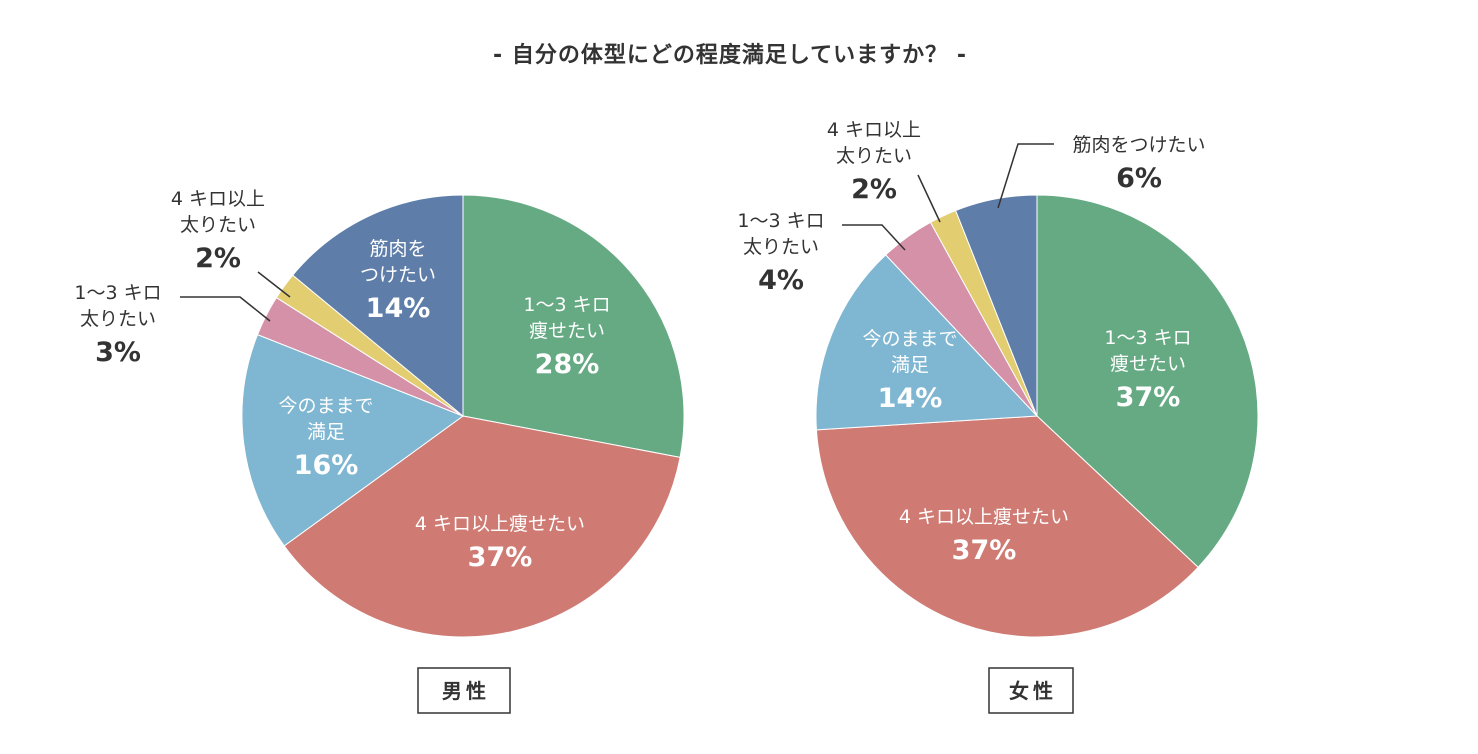 The height and width of the screenshot is (754, 1478). What do you see at coordinates (781, 280) in the screenshot?
I see `slice-percent: 4%` at bounding box center [781, 280].